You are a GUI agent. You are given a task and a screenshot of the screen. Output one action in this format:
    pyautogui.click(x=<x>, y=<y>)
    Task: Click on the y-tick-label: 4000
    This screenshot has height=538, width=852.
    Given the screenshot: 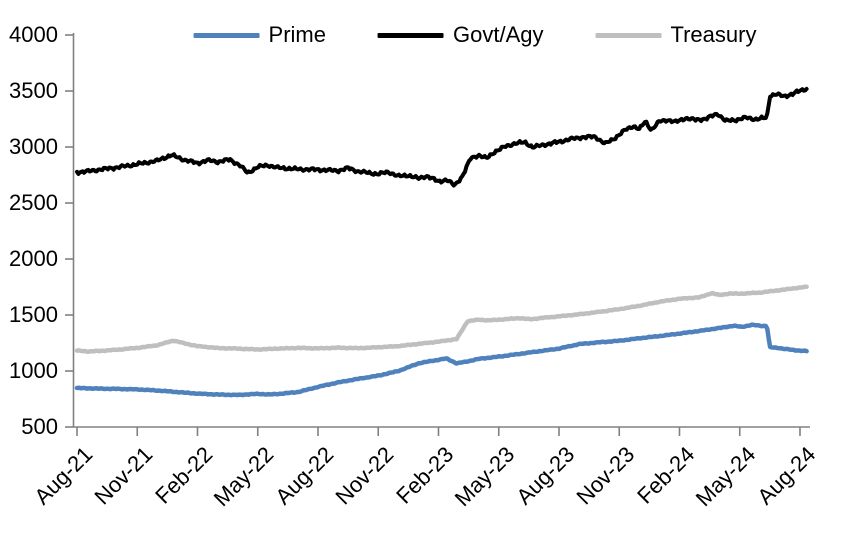 What is the action you would take?
    pyautogui.click(x=33, y=34)
    